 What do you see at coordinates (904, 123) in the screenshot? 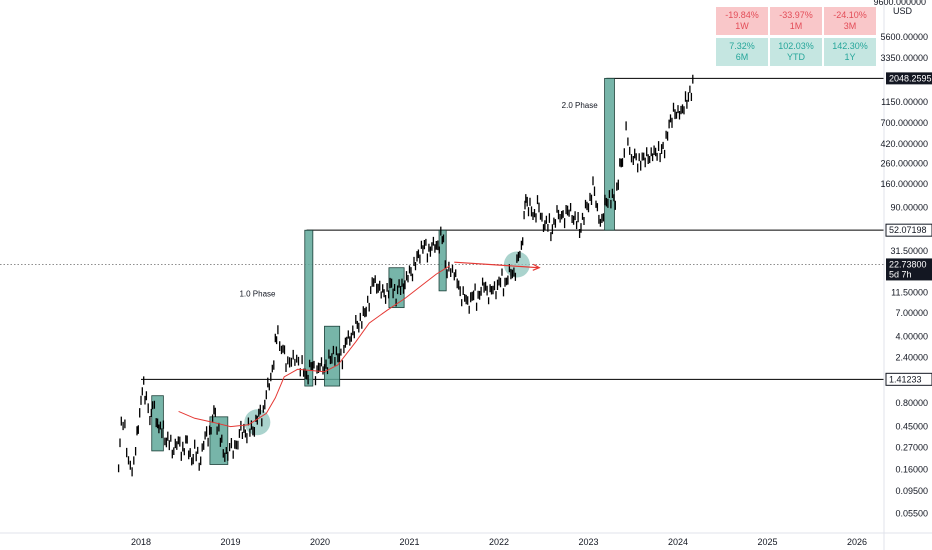
I see `price-axis-label: 700.000000` at bounding box center [904, 123].